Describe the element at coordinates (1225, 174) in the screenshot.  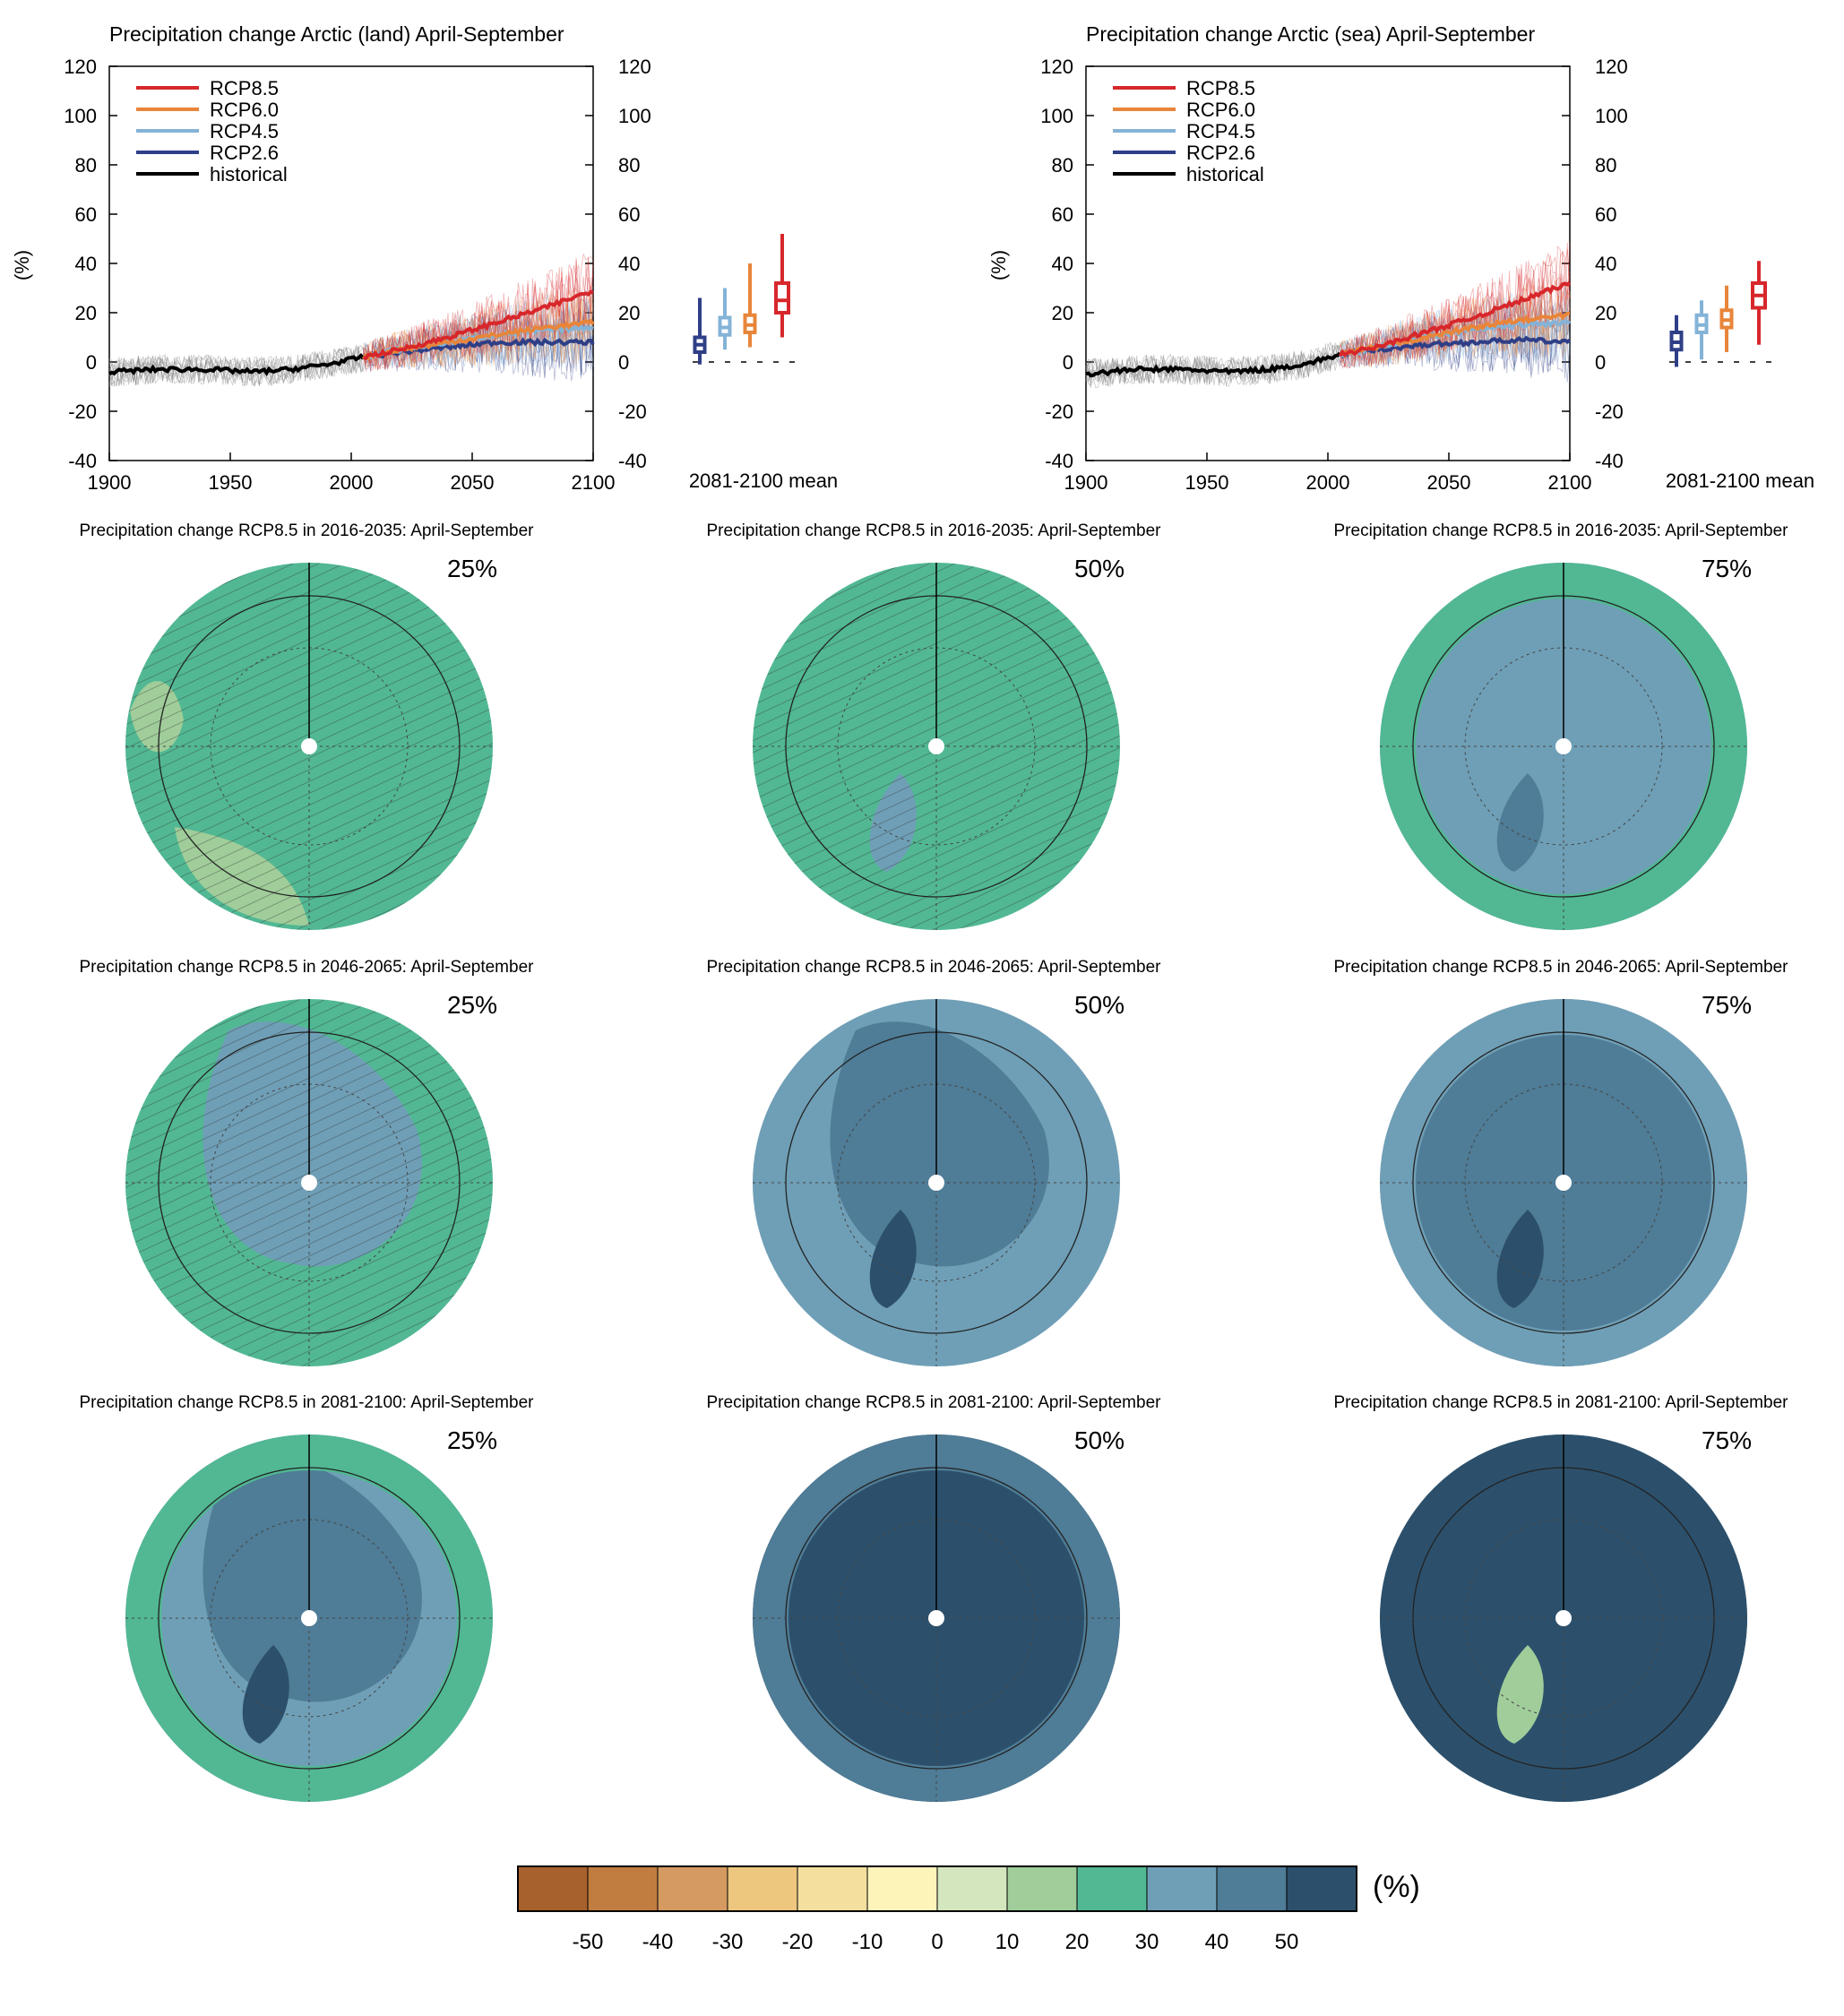
I see `legend-label: historical` at that location.